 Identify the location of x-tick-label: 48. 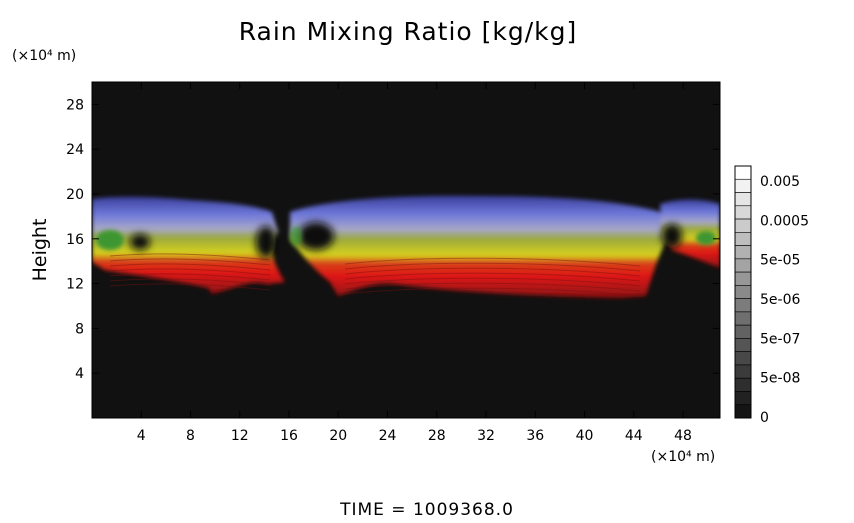
(683, 436).